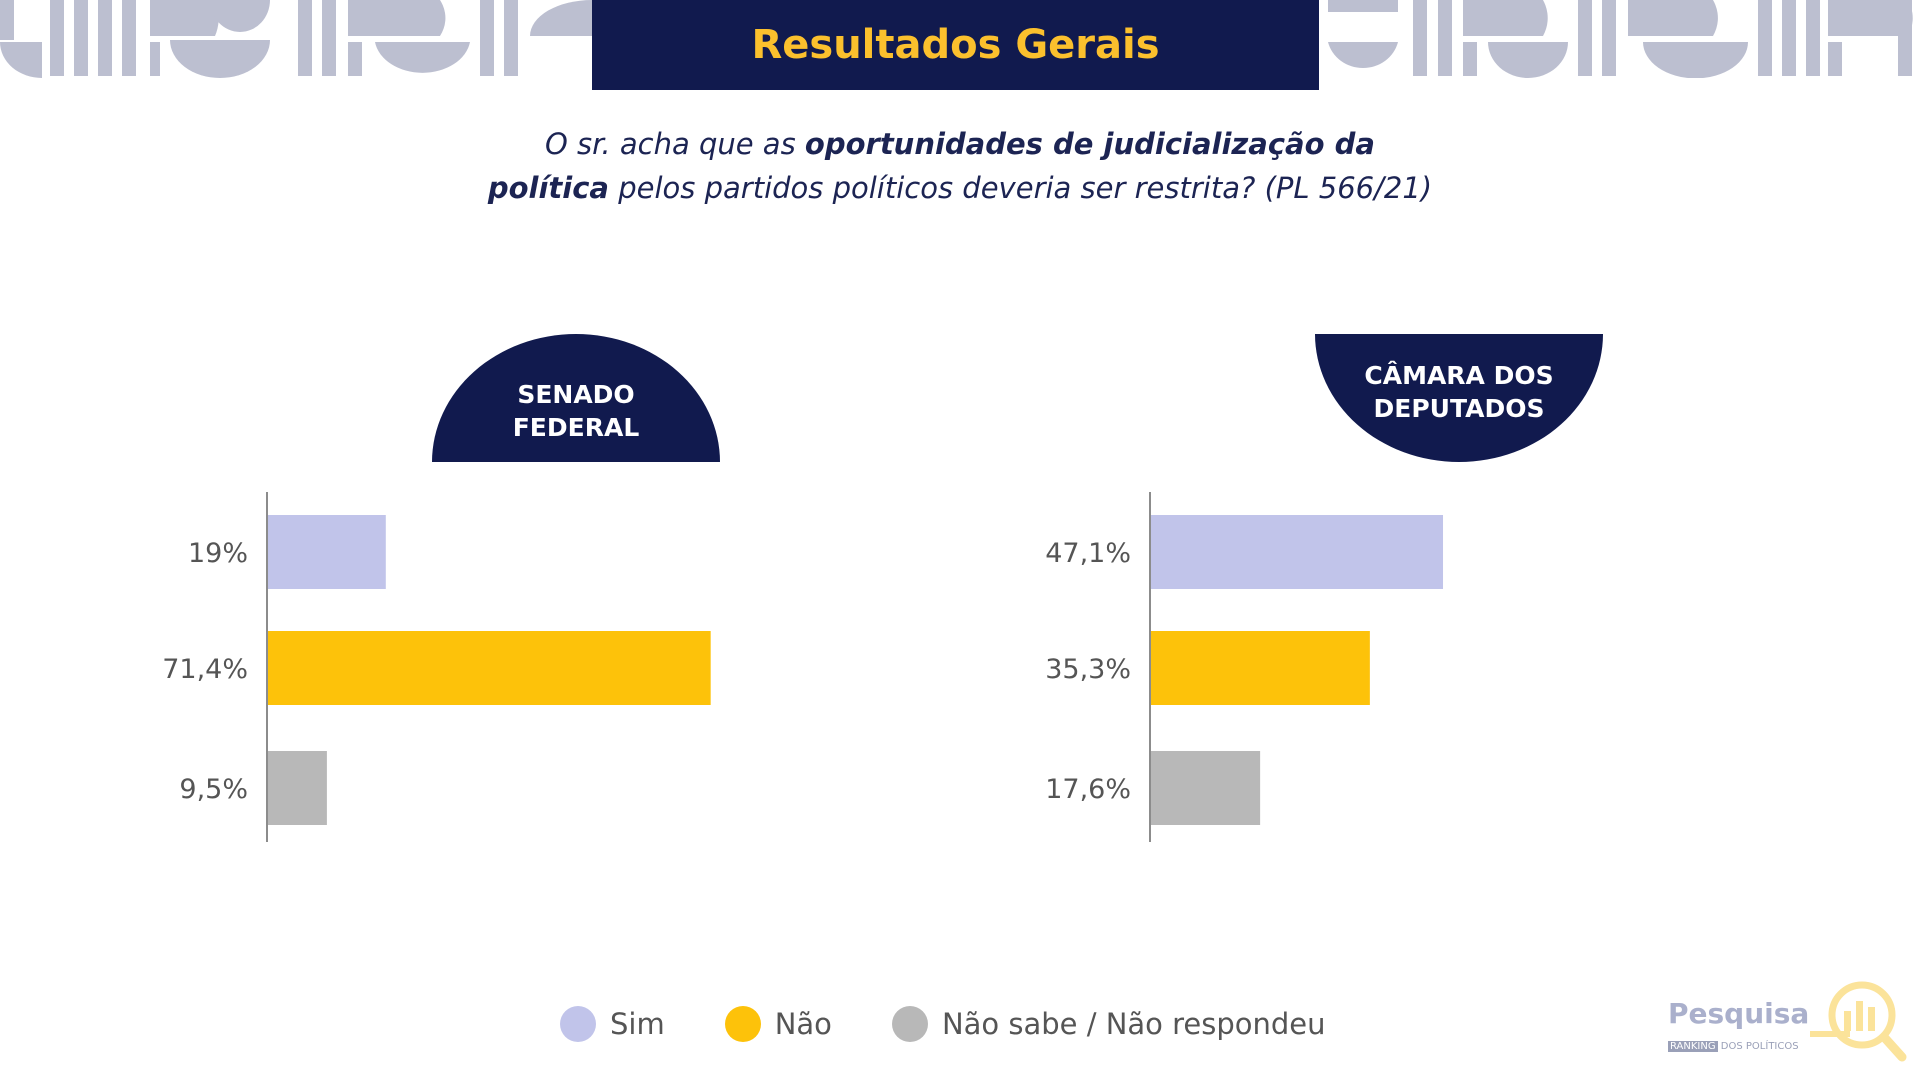  What do you see at coordinates (1739, 1013) in the screenshot?
I see `logo-word: Pesquisa` at bounding box center [1739, 1013].